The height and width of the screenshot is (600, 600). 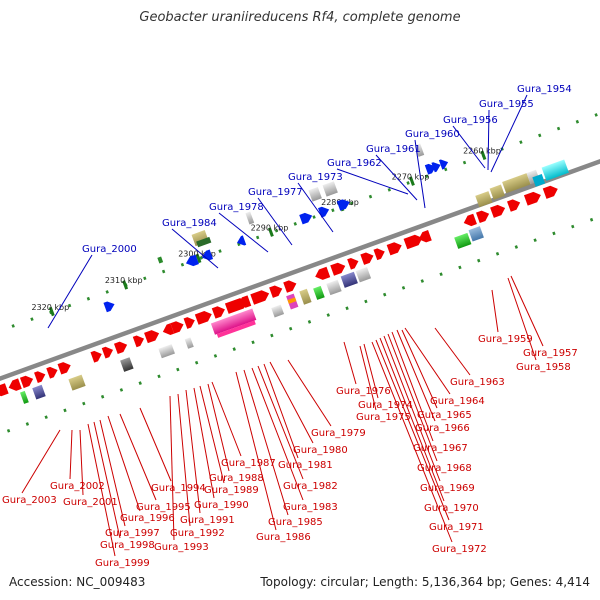 What do you see at coordinates (207, 520) in the screenshot?
I see `gene-label: Gura_1991` at bounding box center [207, 520].